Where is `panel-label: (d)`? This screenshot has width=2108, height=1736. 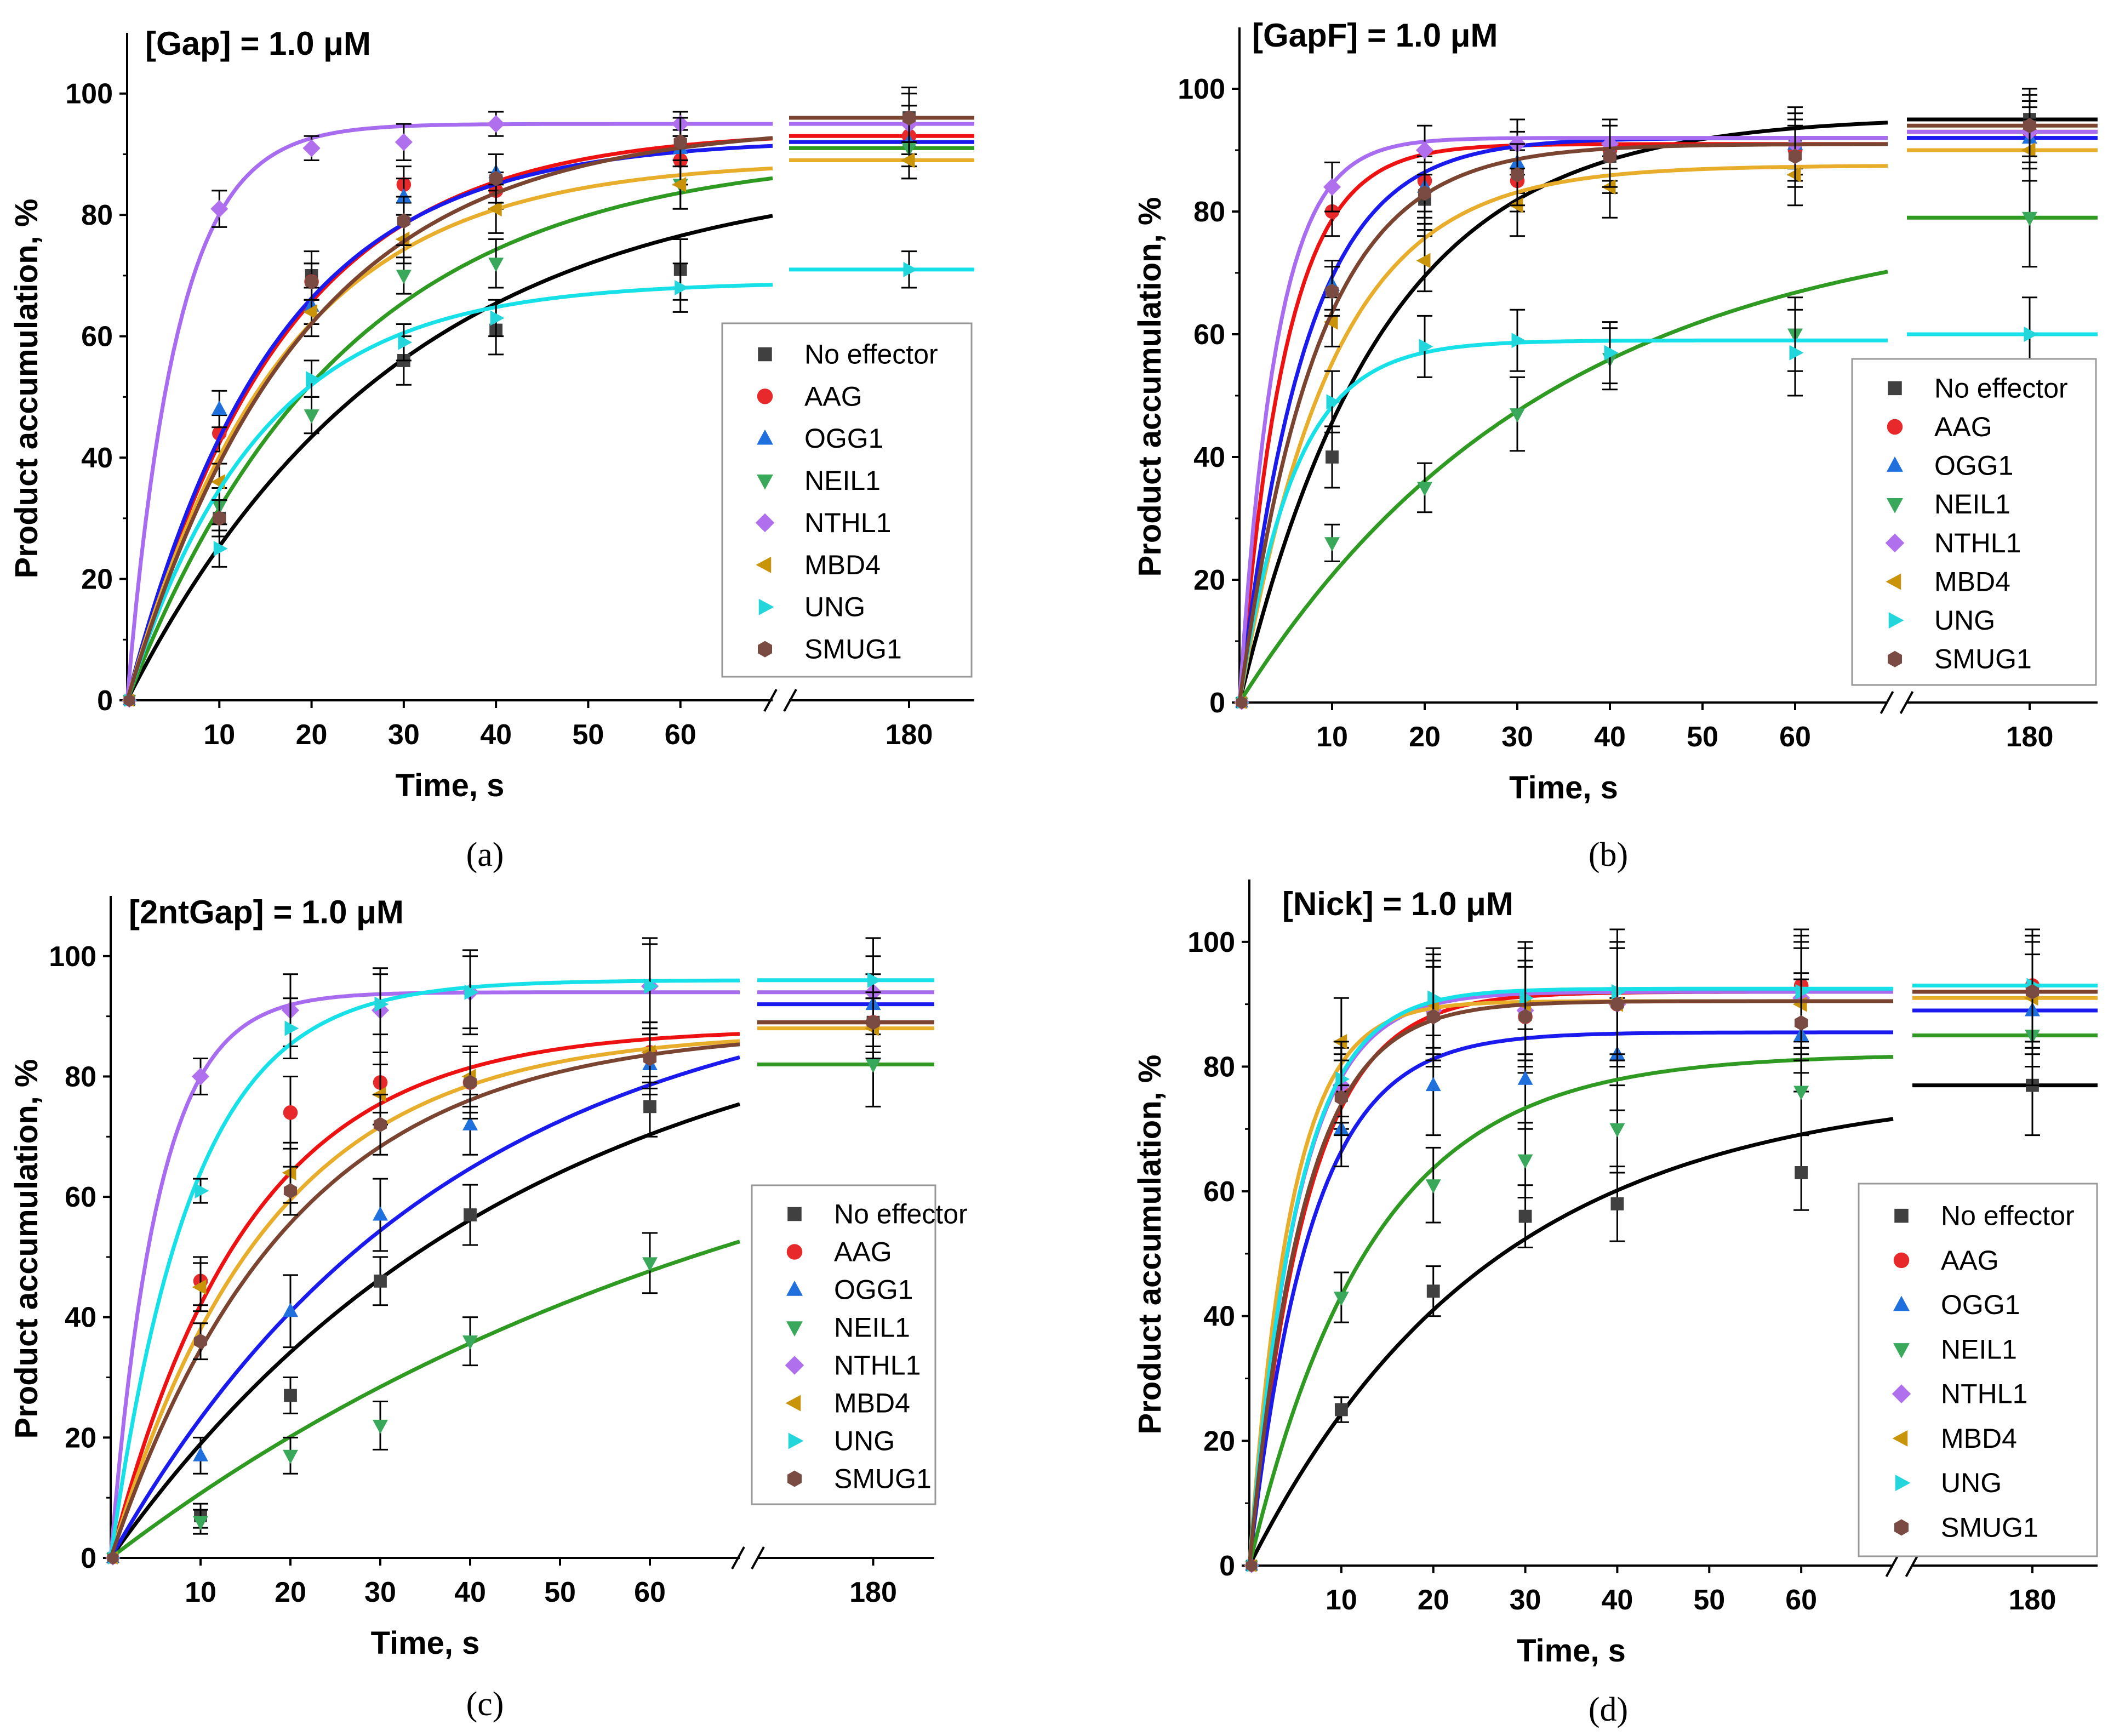
panel-label: (d) is located at coordinates (1609, 1710).